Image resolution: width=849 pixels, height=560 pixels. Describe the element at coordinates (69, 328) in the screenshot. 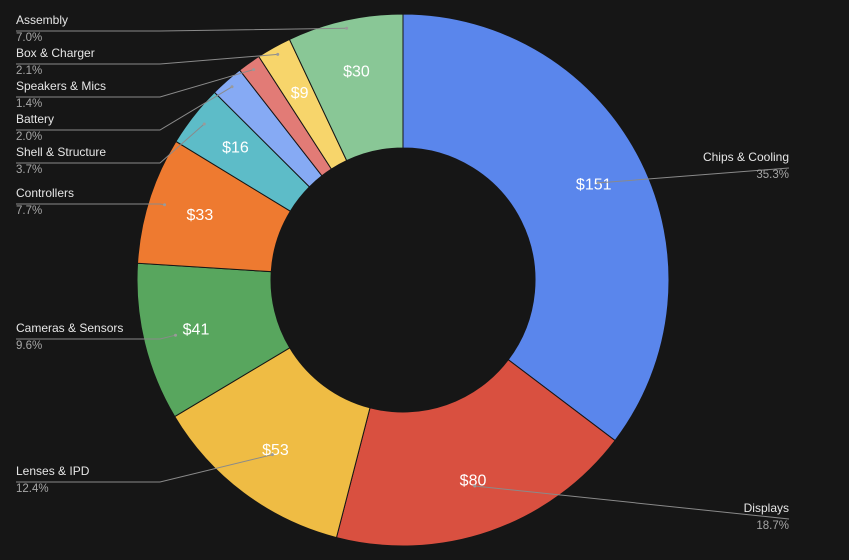

I see `category-label: Cameras & Sensors` at that location.